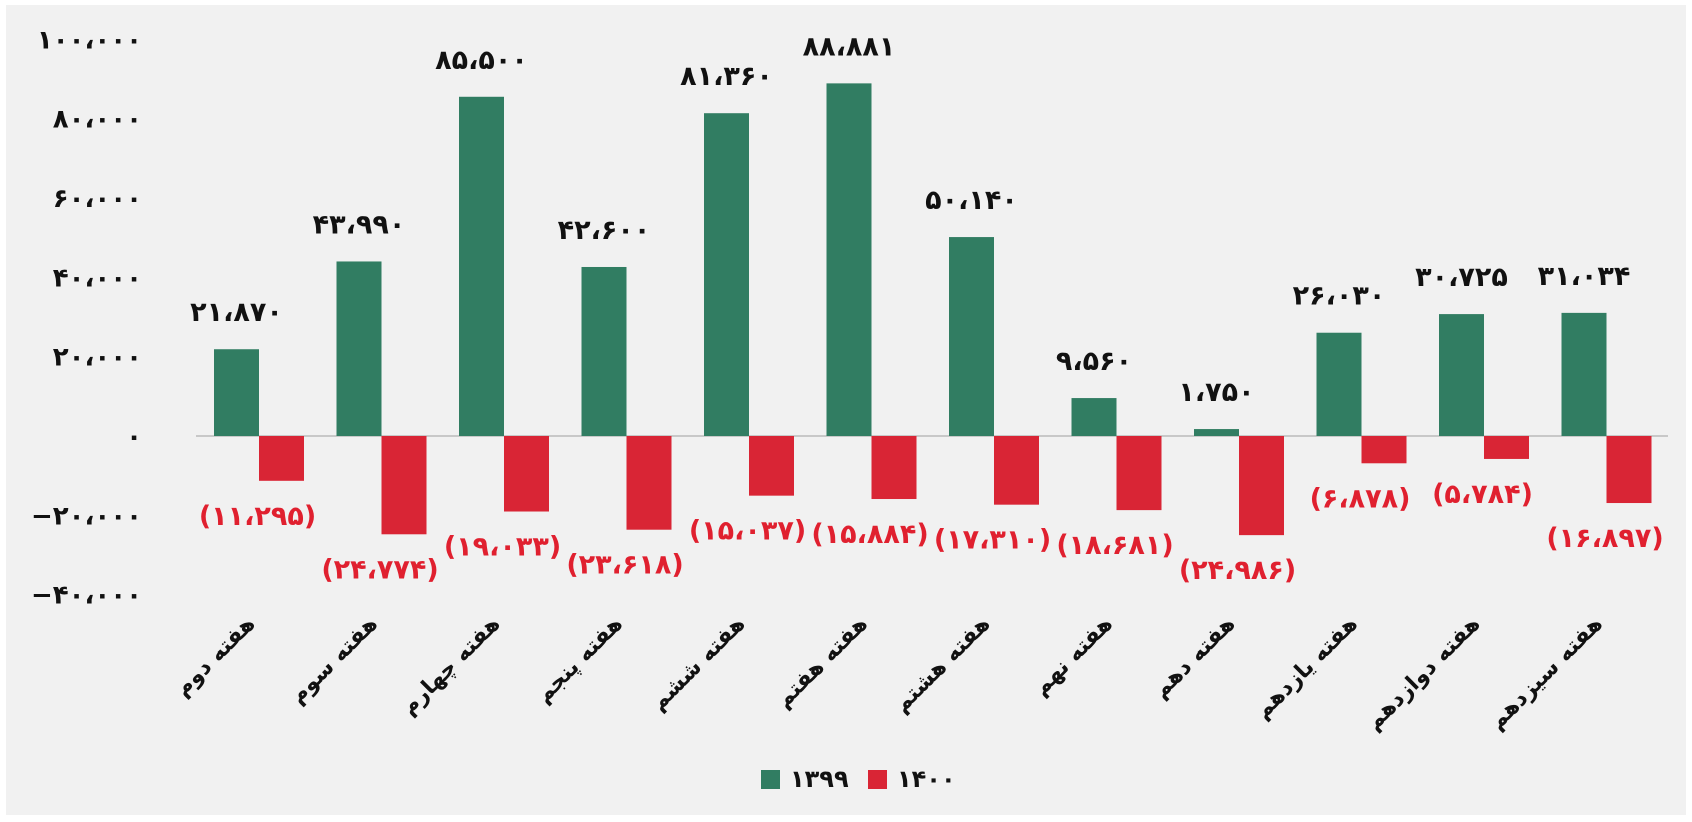 The height and width of the screenshot is (822, 1692). I want to click on data-label-1399: ۸۸،۸۸۱, so click(849, 46).